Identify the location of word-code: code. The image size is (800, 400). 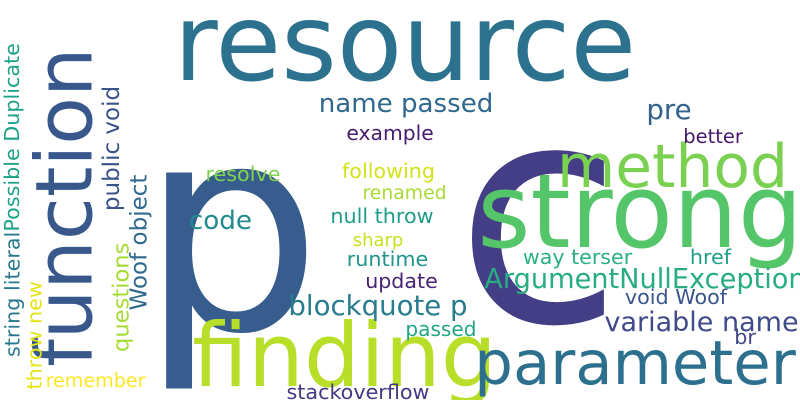
(220, 220).